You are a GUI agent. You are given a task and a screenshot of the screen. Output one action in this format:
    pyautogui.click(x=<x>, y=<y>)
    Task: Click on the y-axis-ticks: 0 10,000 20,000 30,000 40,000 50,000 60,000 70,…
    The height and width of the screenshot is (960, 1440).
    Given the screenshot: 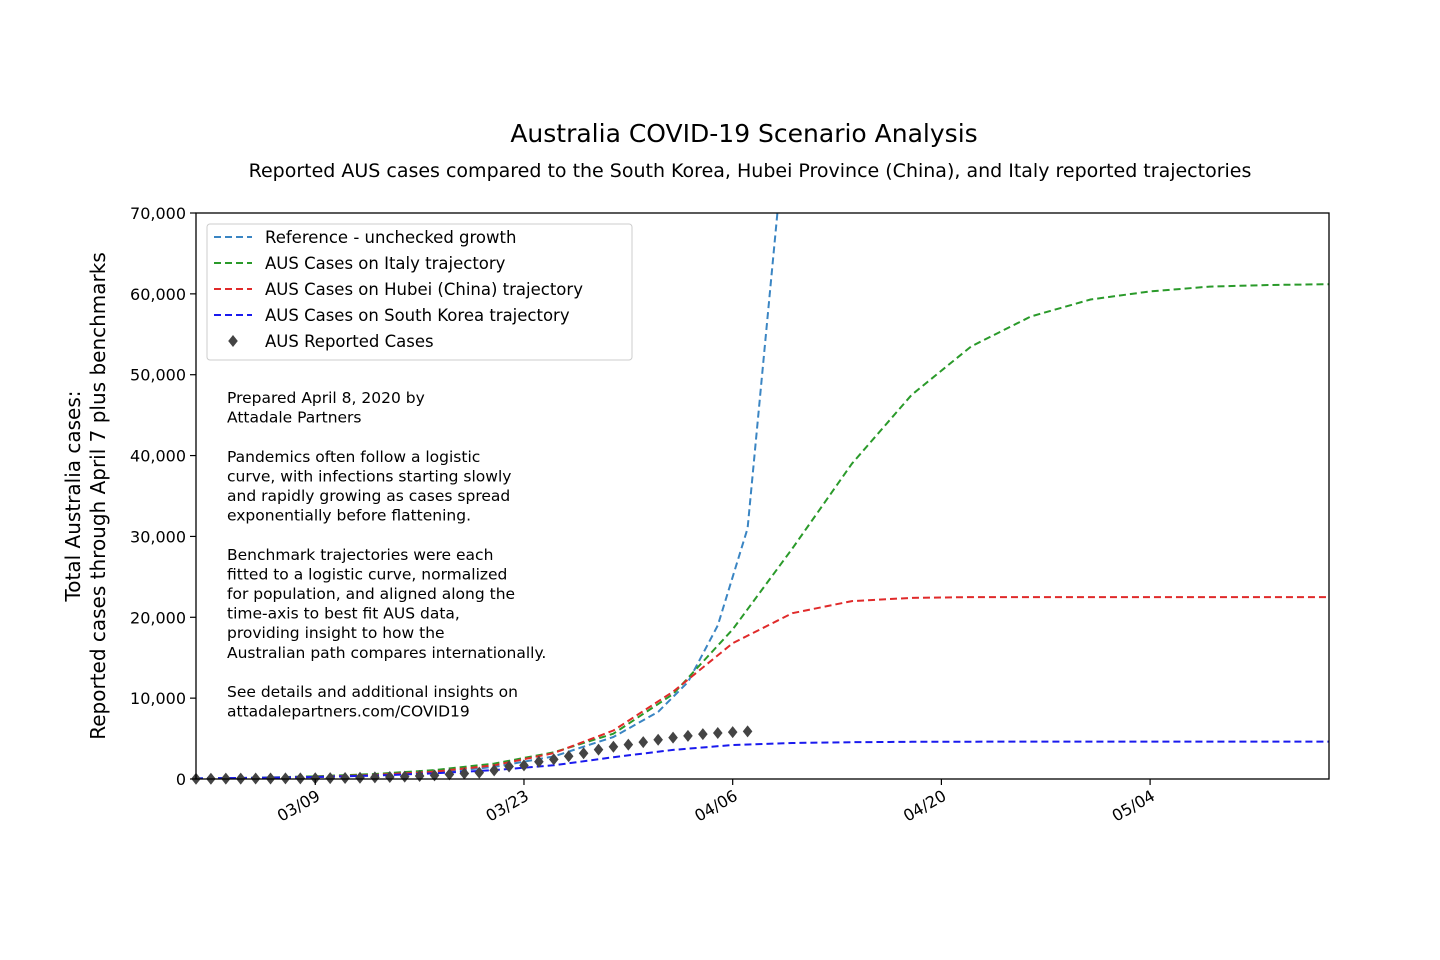 What is the action you would take?
    pyautogui.click(x=163, y=496)
    